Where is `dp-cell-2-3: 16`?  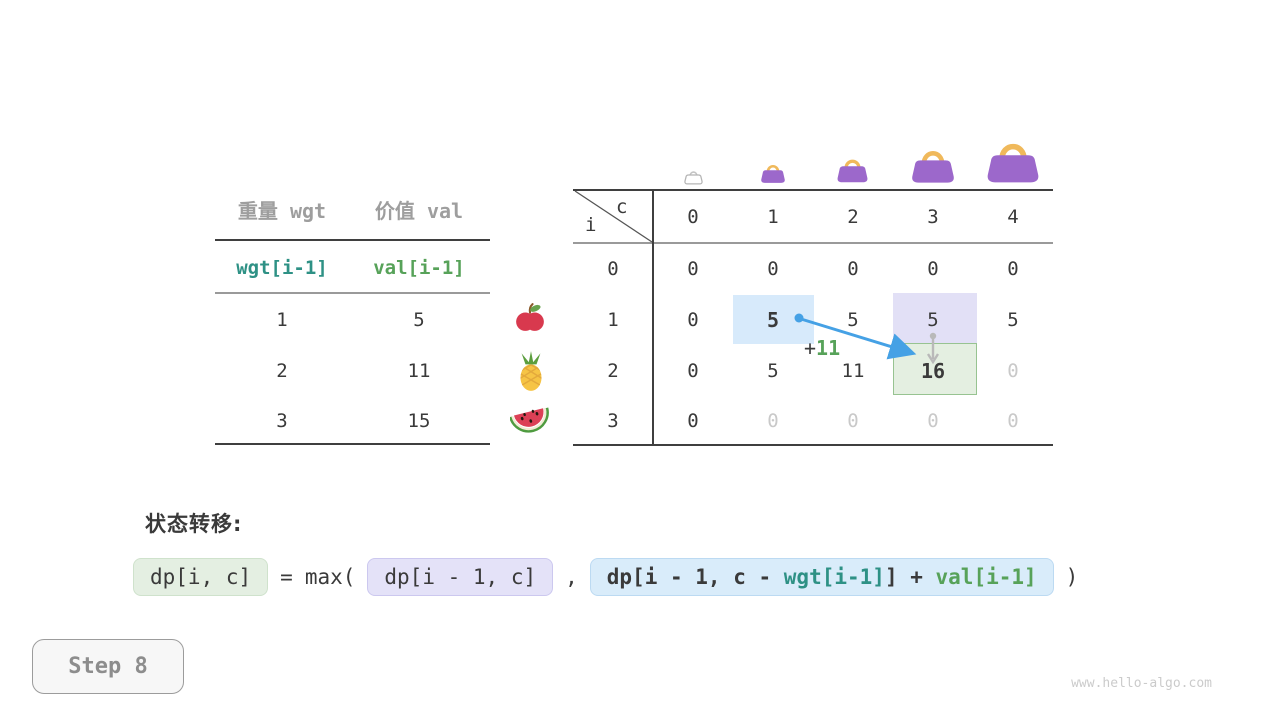
dp-cell-2-3: 16 is located at coordinates (933, 370).